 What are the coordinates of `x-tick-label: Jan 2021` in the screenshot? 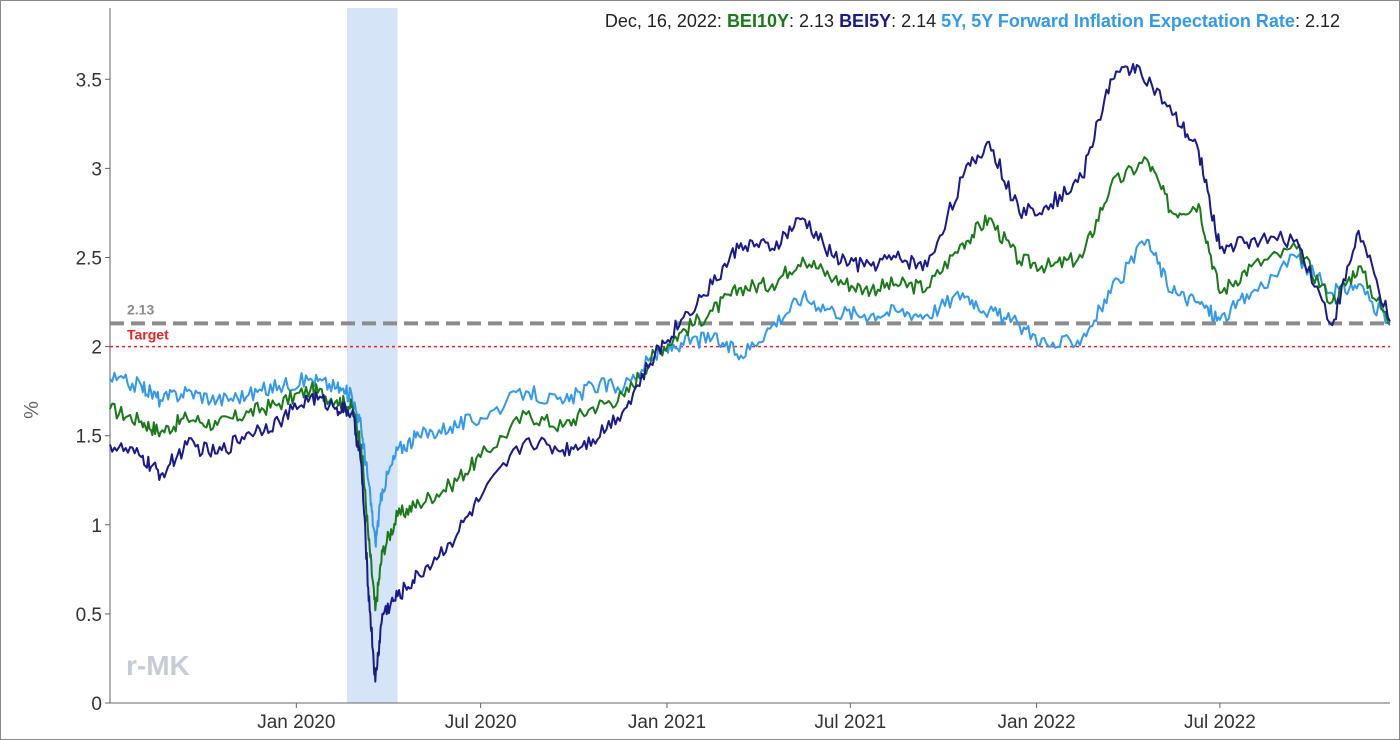 It's located at (667, 722).